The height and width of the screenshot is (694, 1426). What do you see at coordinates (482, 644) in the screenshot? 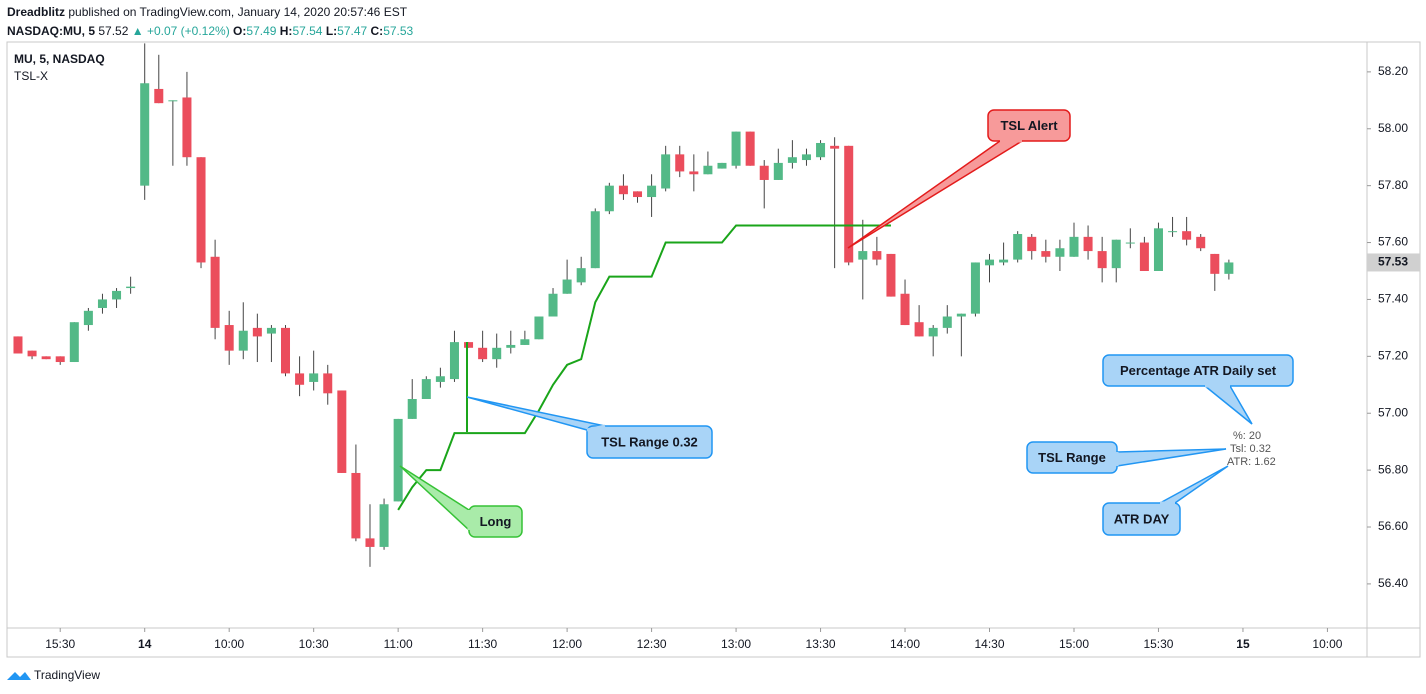
I see `x-tick-label: 11:30` at bounding box center [482, 644].